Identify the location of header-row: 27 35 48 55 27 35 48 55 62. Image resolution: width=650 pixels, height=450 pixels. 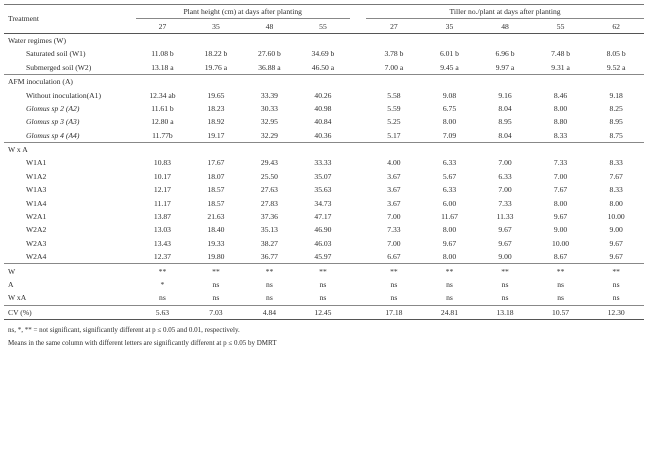
(324, 26).